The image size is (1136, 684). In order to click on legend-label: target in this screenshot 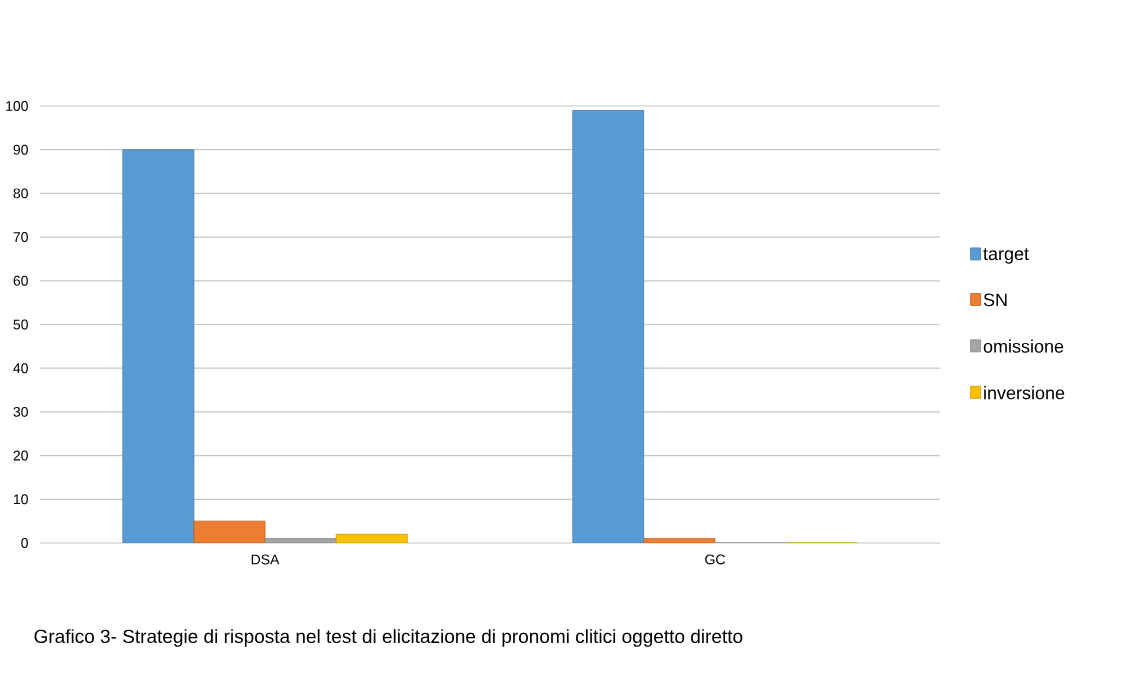, I will do `click(1006, 256)`.